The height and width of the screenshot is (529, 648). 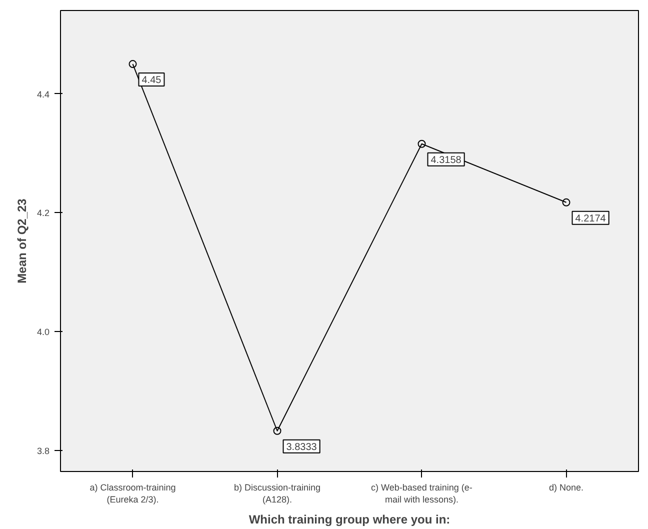 What do you see at coordinates (349, 519) in the screenshot?
I see `x-axis-title: Which training group where you in:` at bounding box center [349, 519].